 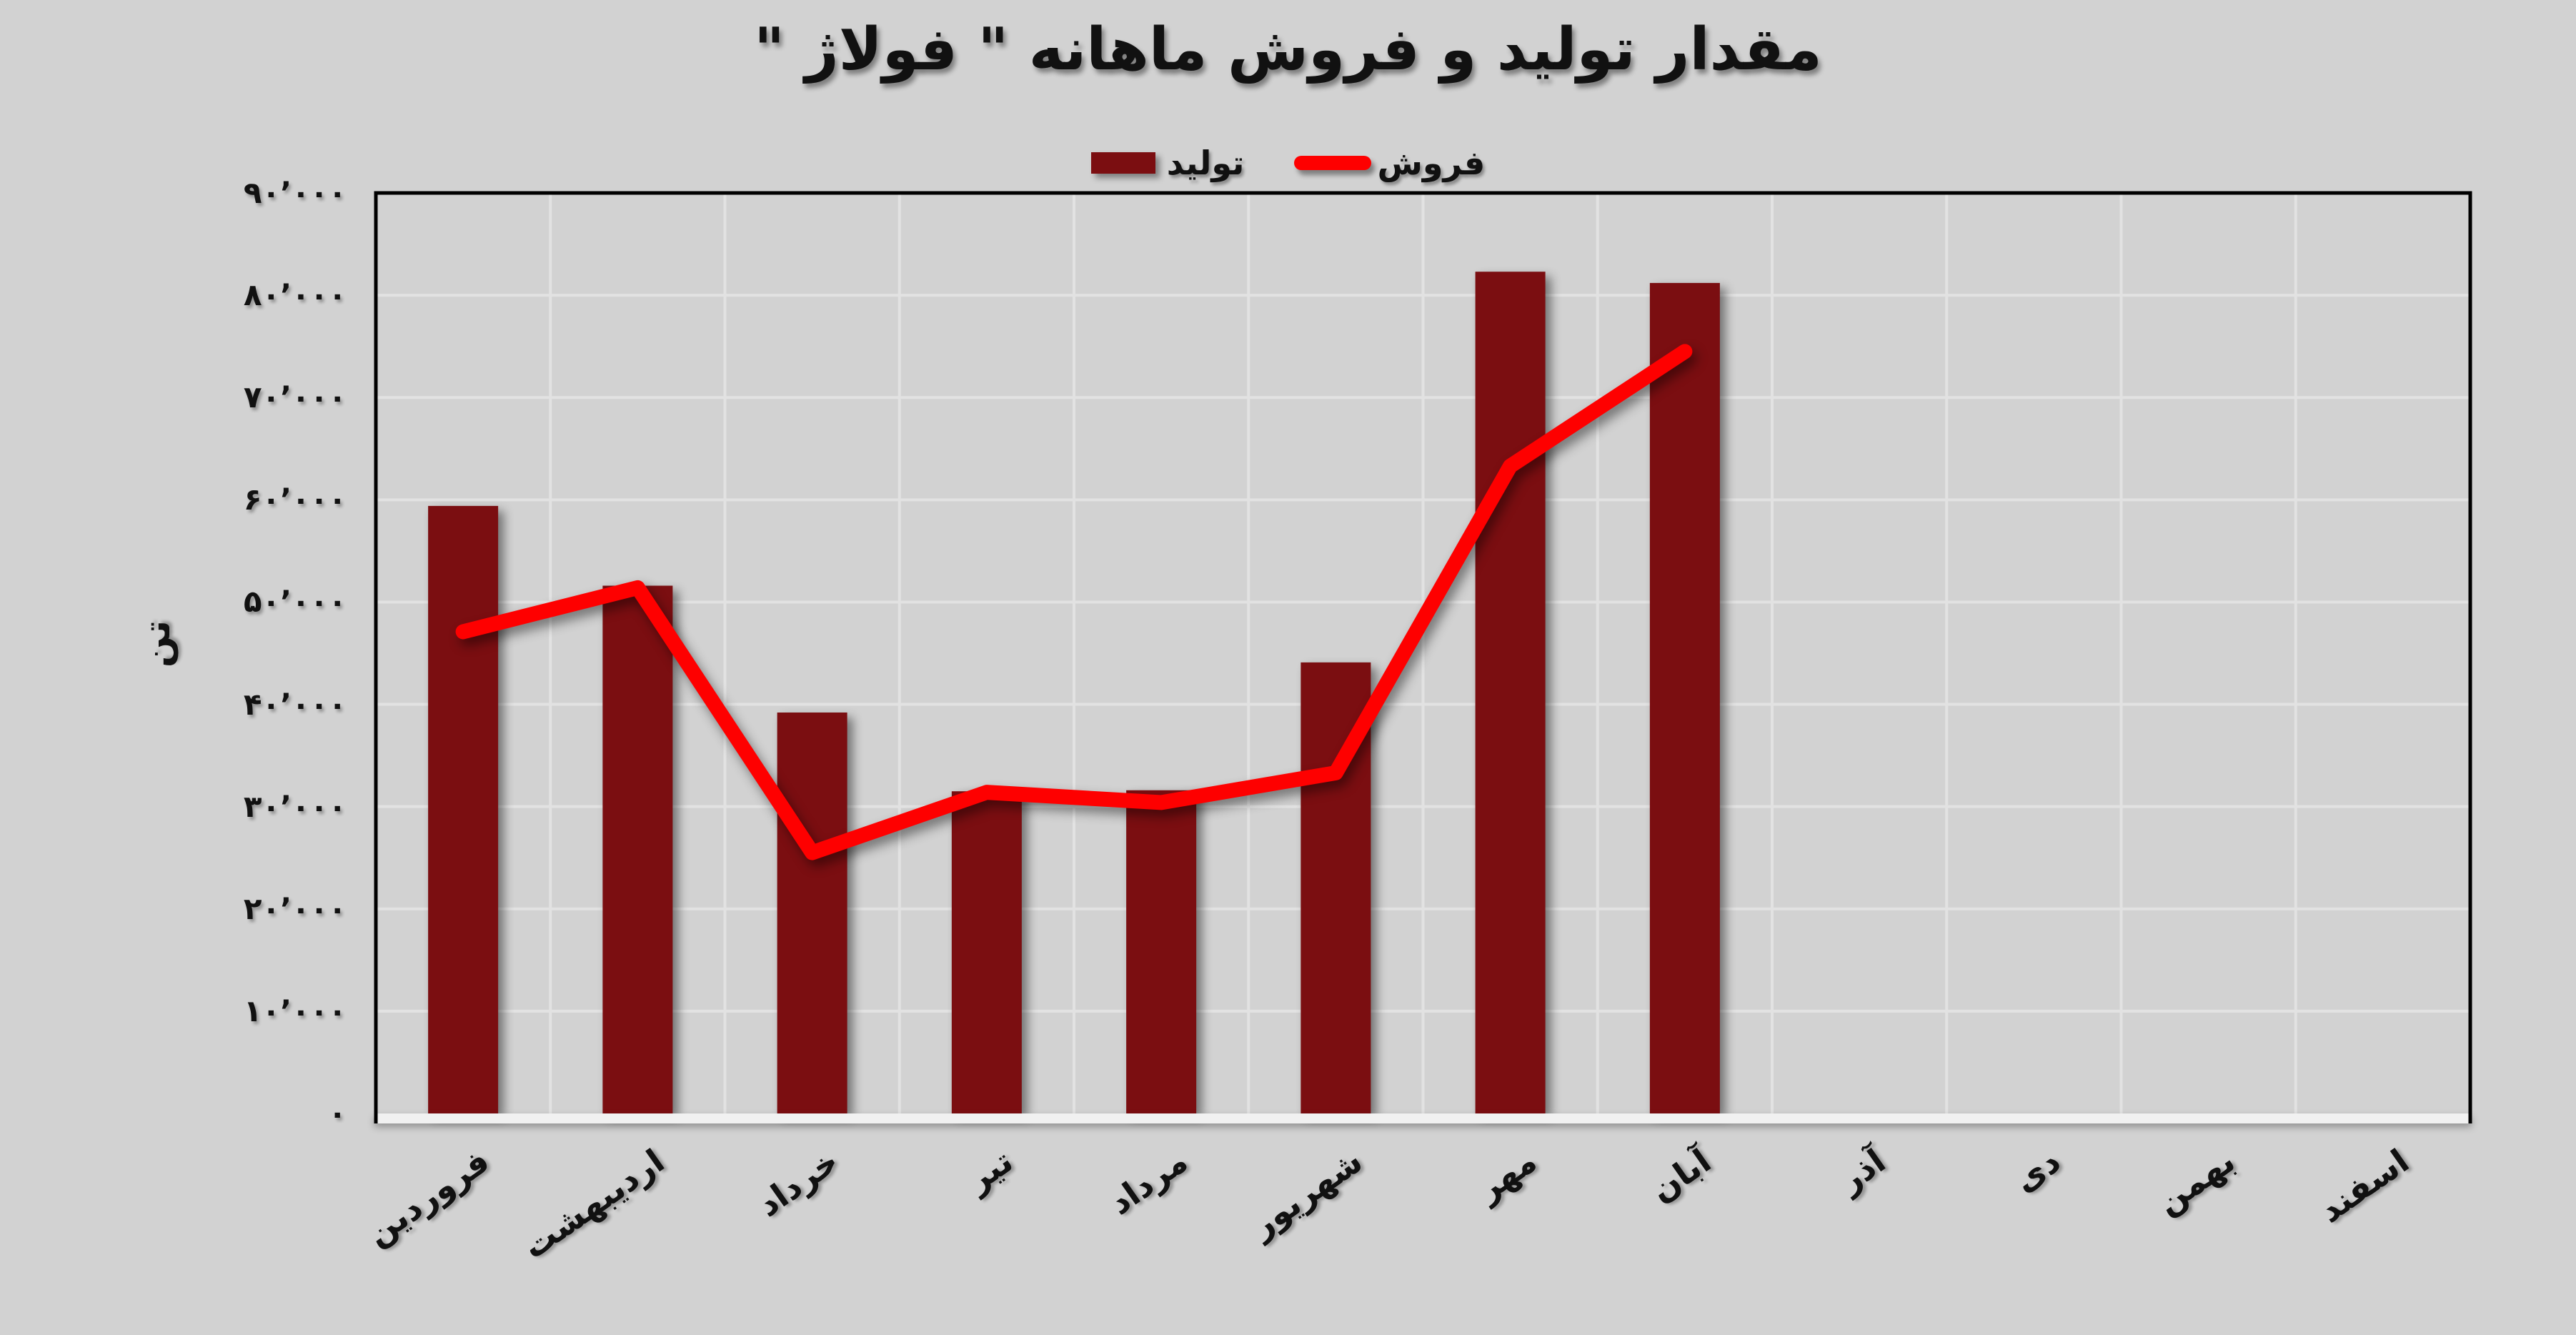 What do you see at coordinates (295, 499) in the screenshot?
I see `y-tick-60000: ۶۰٬۰۰۰` at bounding box center [295, 499].